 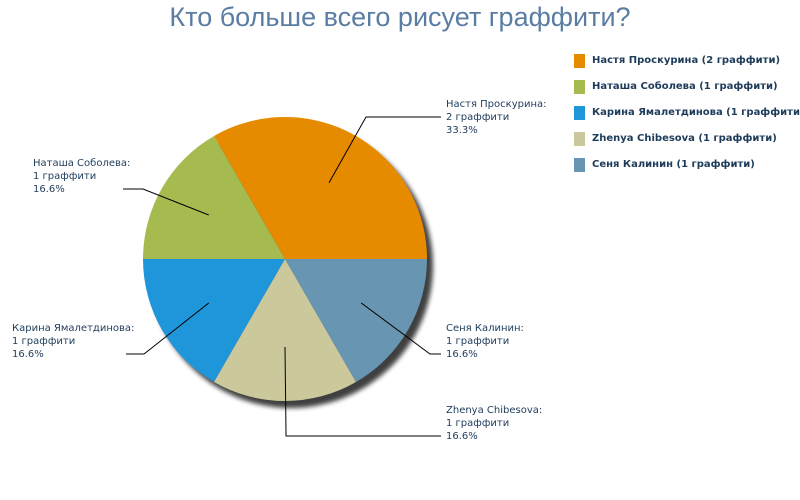 I want to click on legend-item: Наташа Соболева (1 граффити), so click(x=687, y=93).